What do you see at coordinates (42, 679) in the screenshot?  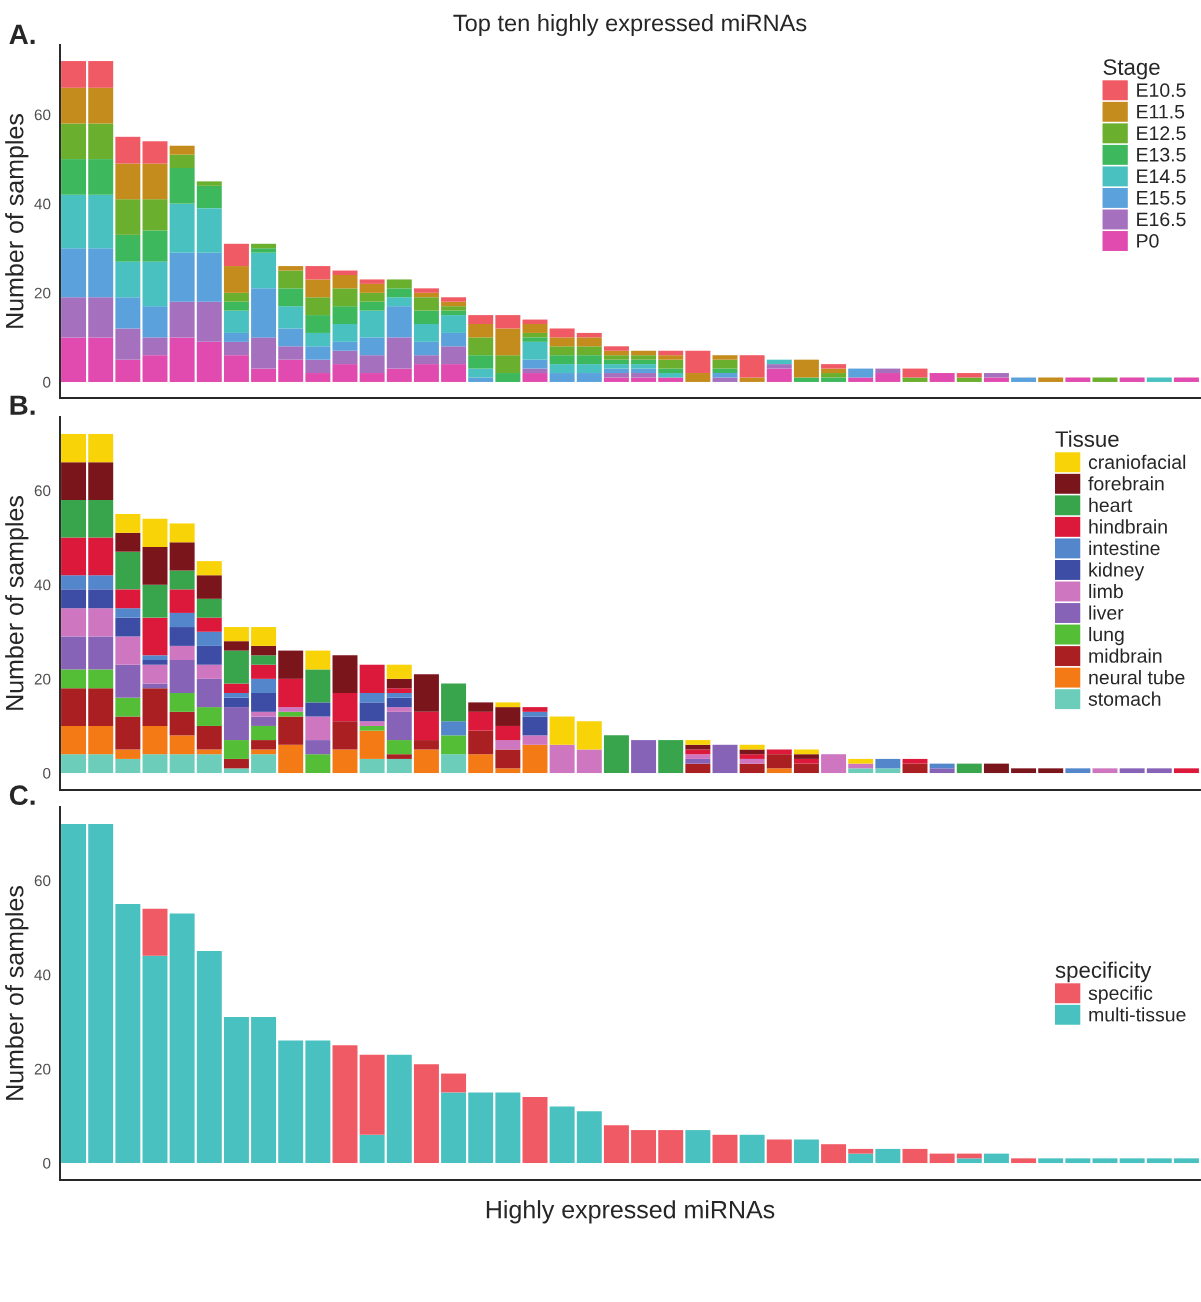 I see `y-tick-label: 20` at bounding box center [42, 679].